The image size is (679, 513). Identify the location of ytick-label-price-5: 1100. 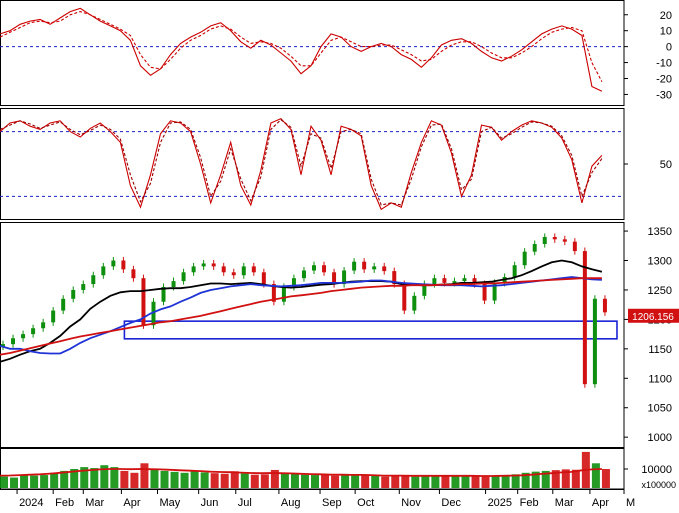
(660, 379).